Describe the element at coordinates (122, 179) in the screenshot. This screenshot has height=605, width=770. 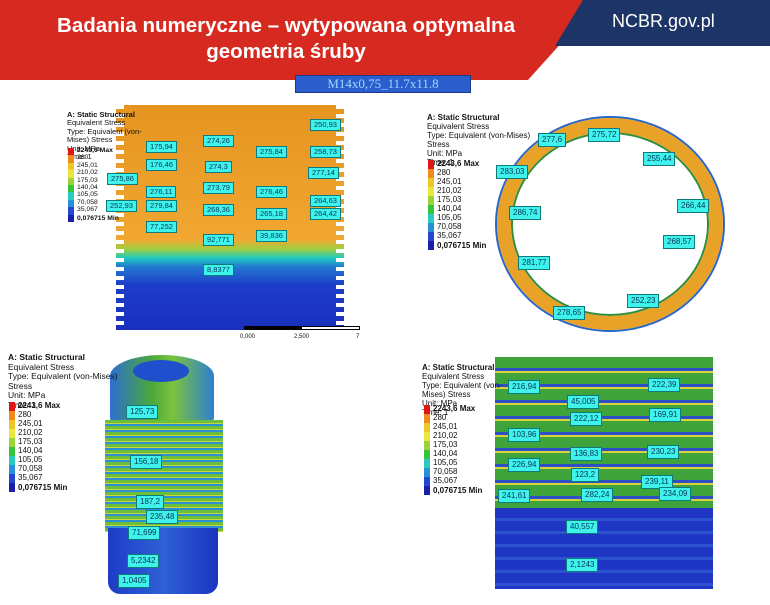
I see `callout: 275,86` at that location.